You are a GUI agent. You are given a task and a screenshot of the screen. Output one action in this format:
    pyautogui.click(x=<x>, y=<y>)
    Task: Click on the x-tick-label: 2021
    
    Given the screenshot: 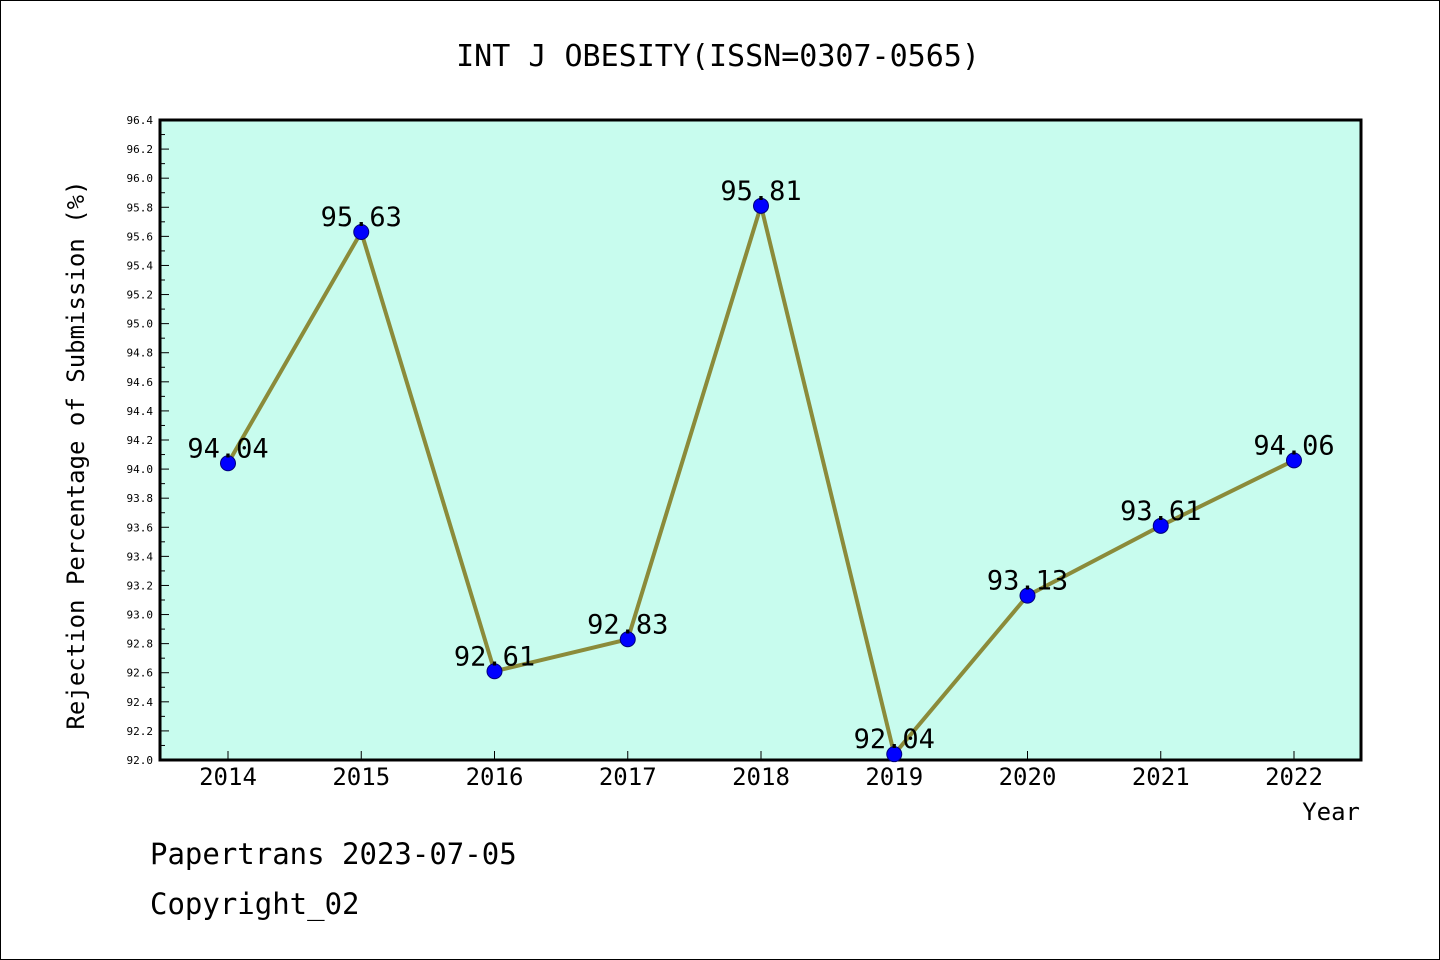 What is the action you would take?
    pyautogui.click(x=1161, y=777)
    